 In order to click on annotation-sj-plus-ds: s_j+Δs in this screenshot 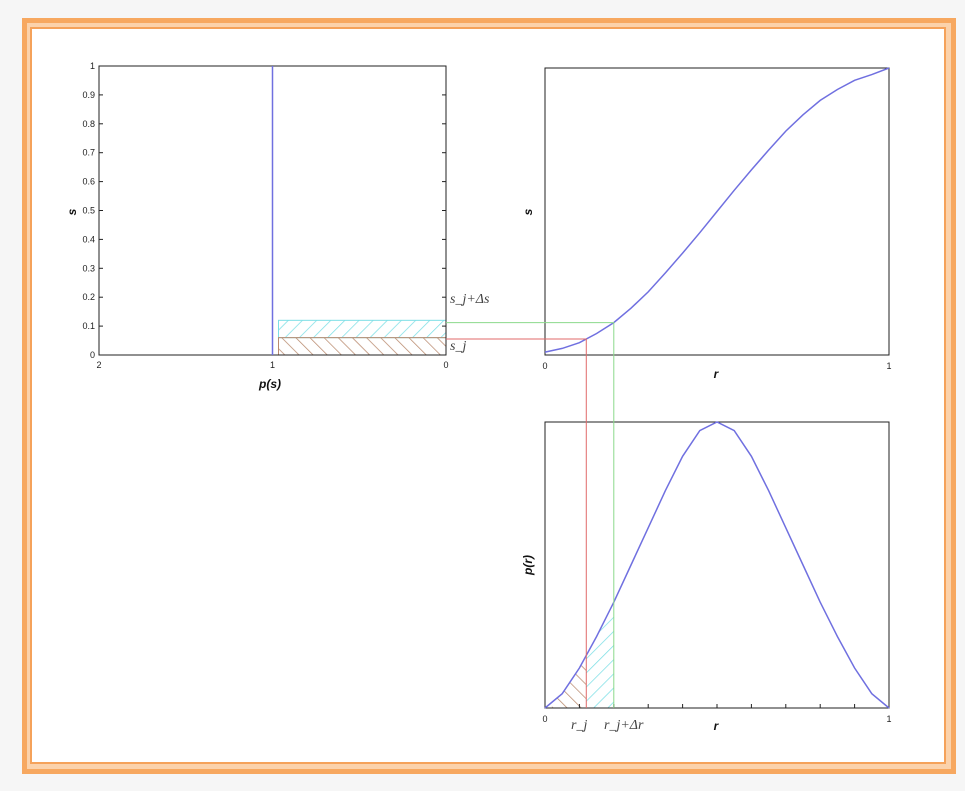, I will do `click(470, 299)`.